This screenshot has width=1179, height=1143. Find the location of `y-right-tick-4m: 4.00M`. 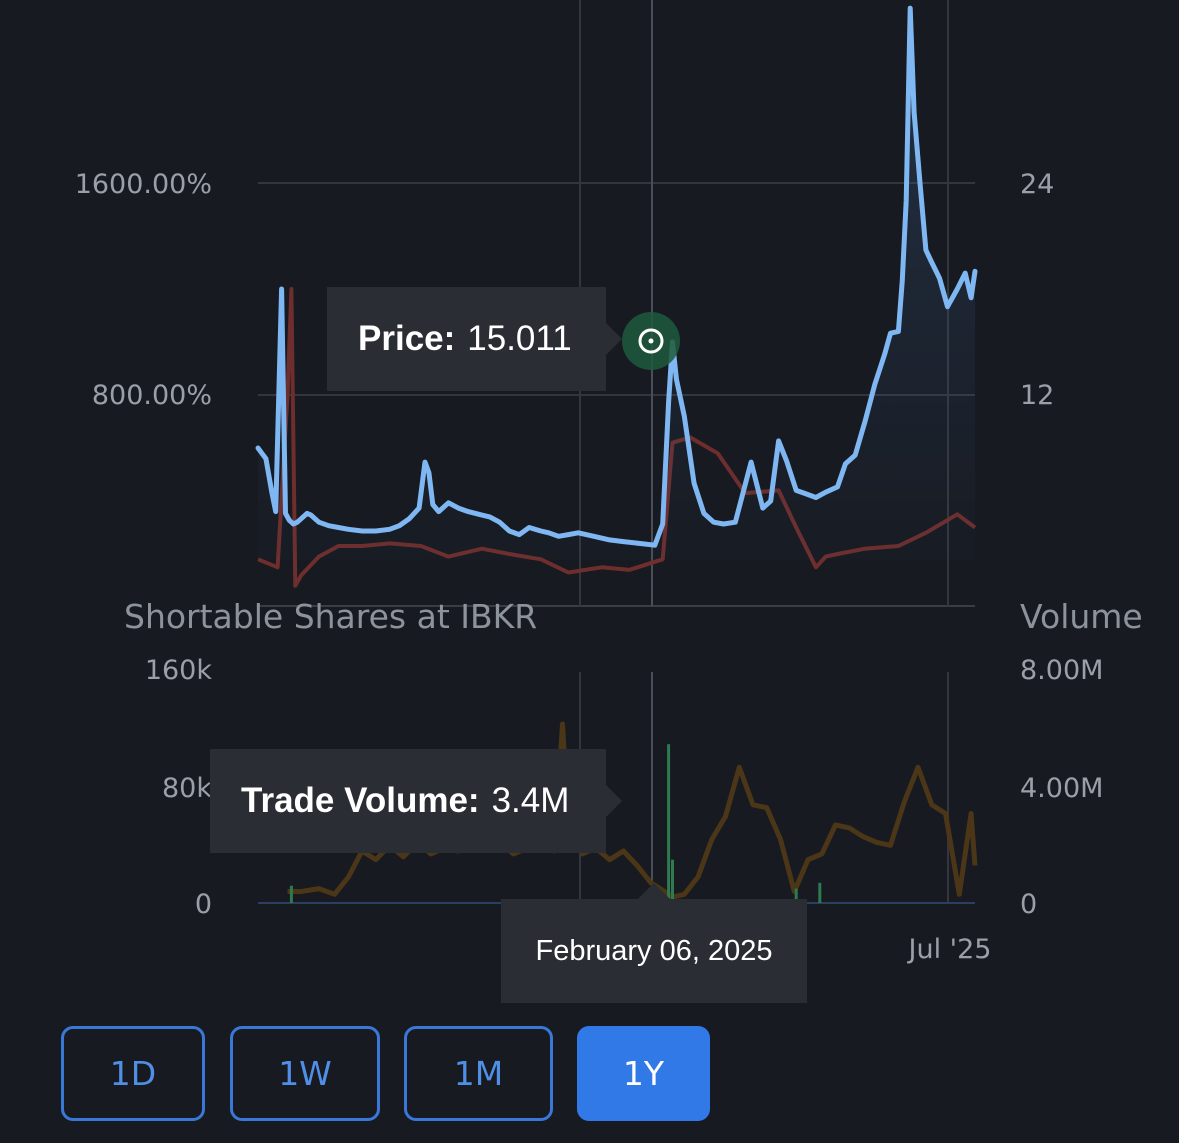

y-right-tick-4m: 4.00M is located at coordinates (1061, 788).